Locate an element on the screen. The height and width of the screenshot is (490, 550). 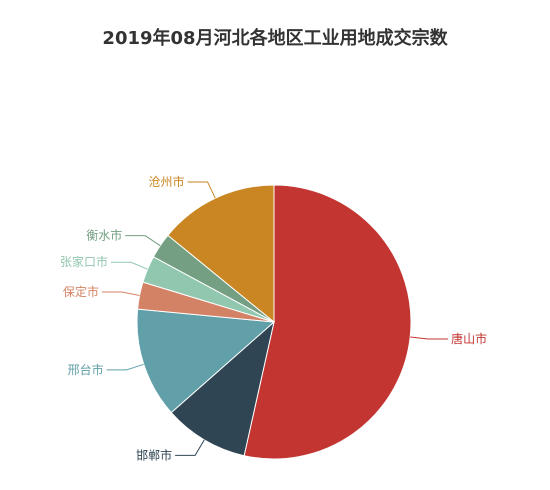
slice-label: 沧州市 is located at coordinates (167, 181).